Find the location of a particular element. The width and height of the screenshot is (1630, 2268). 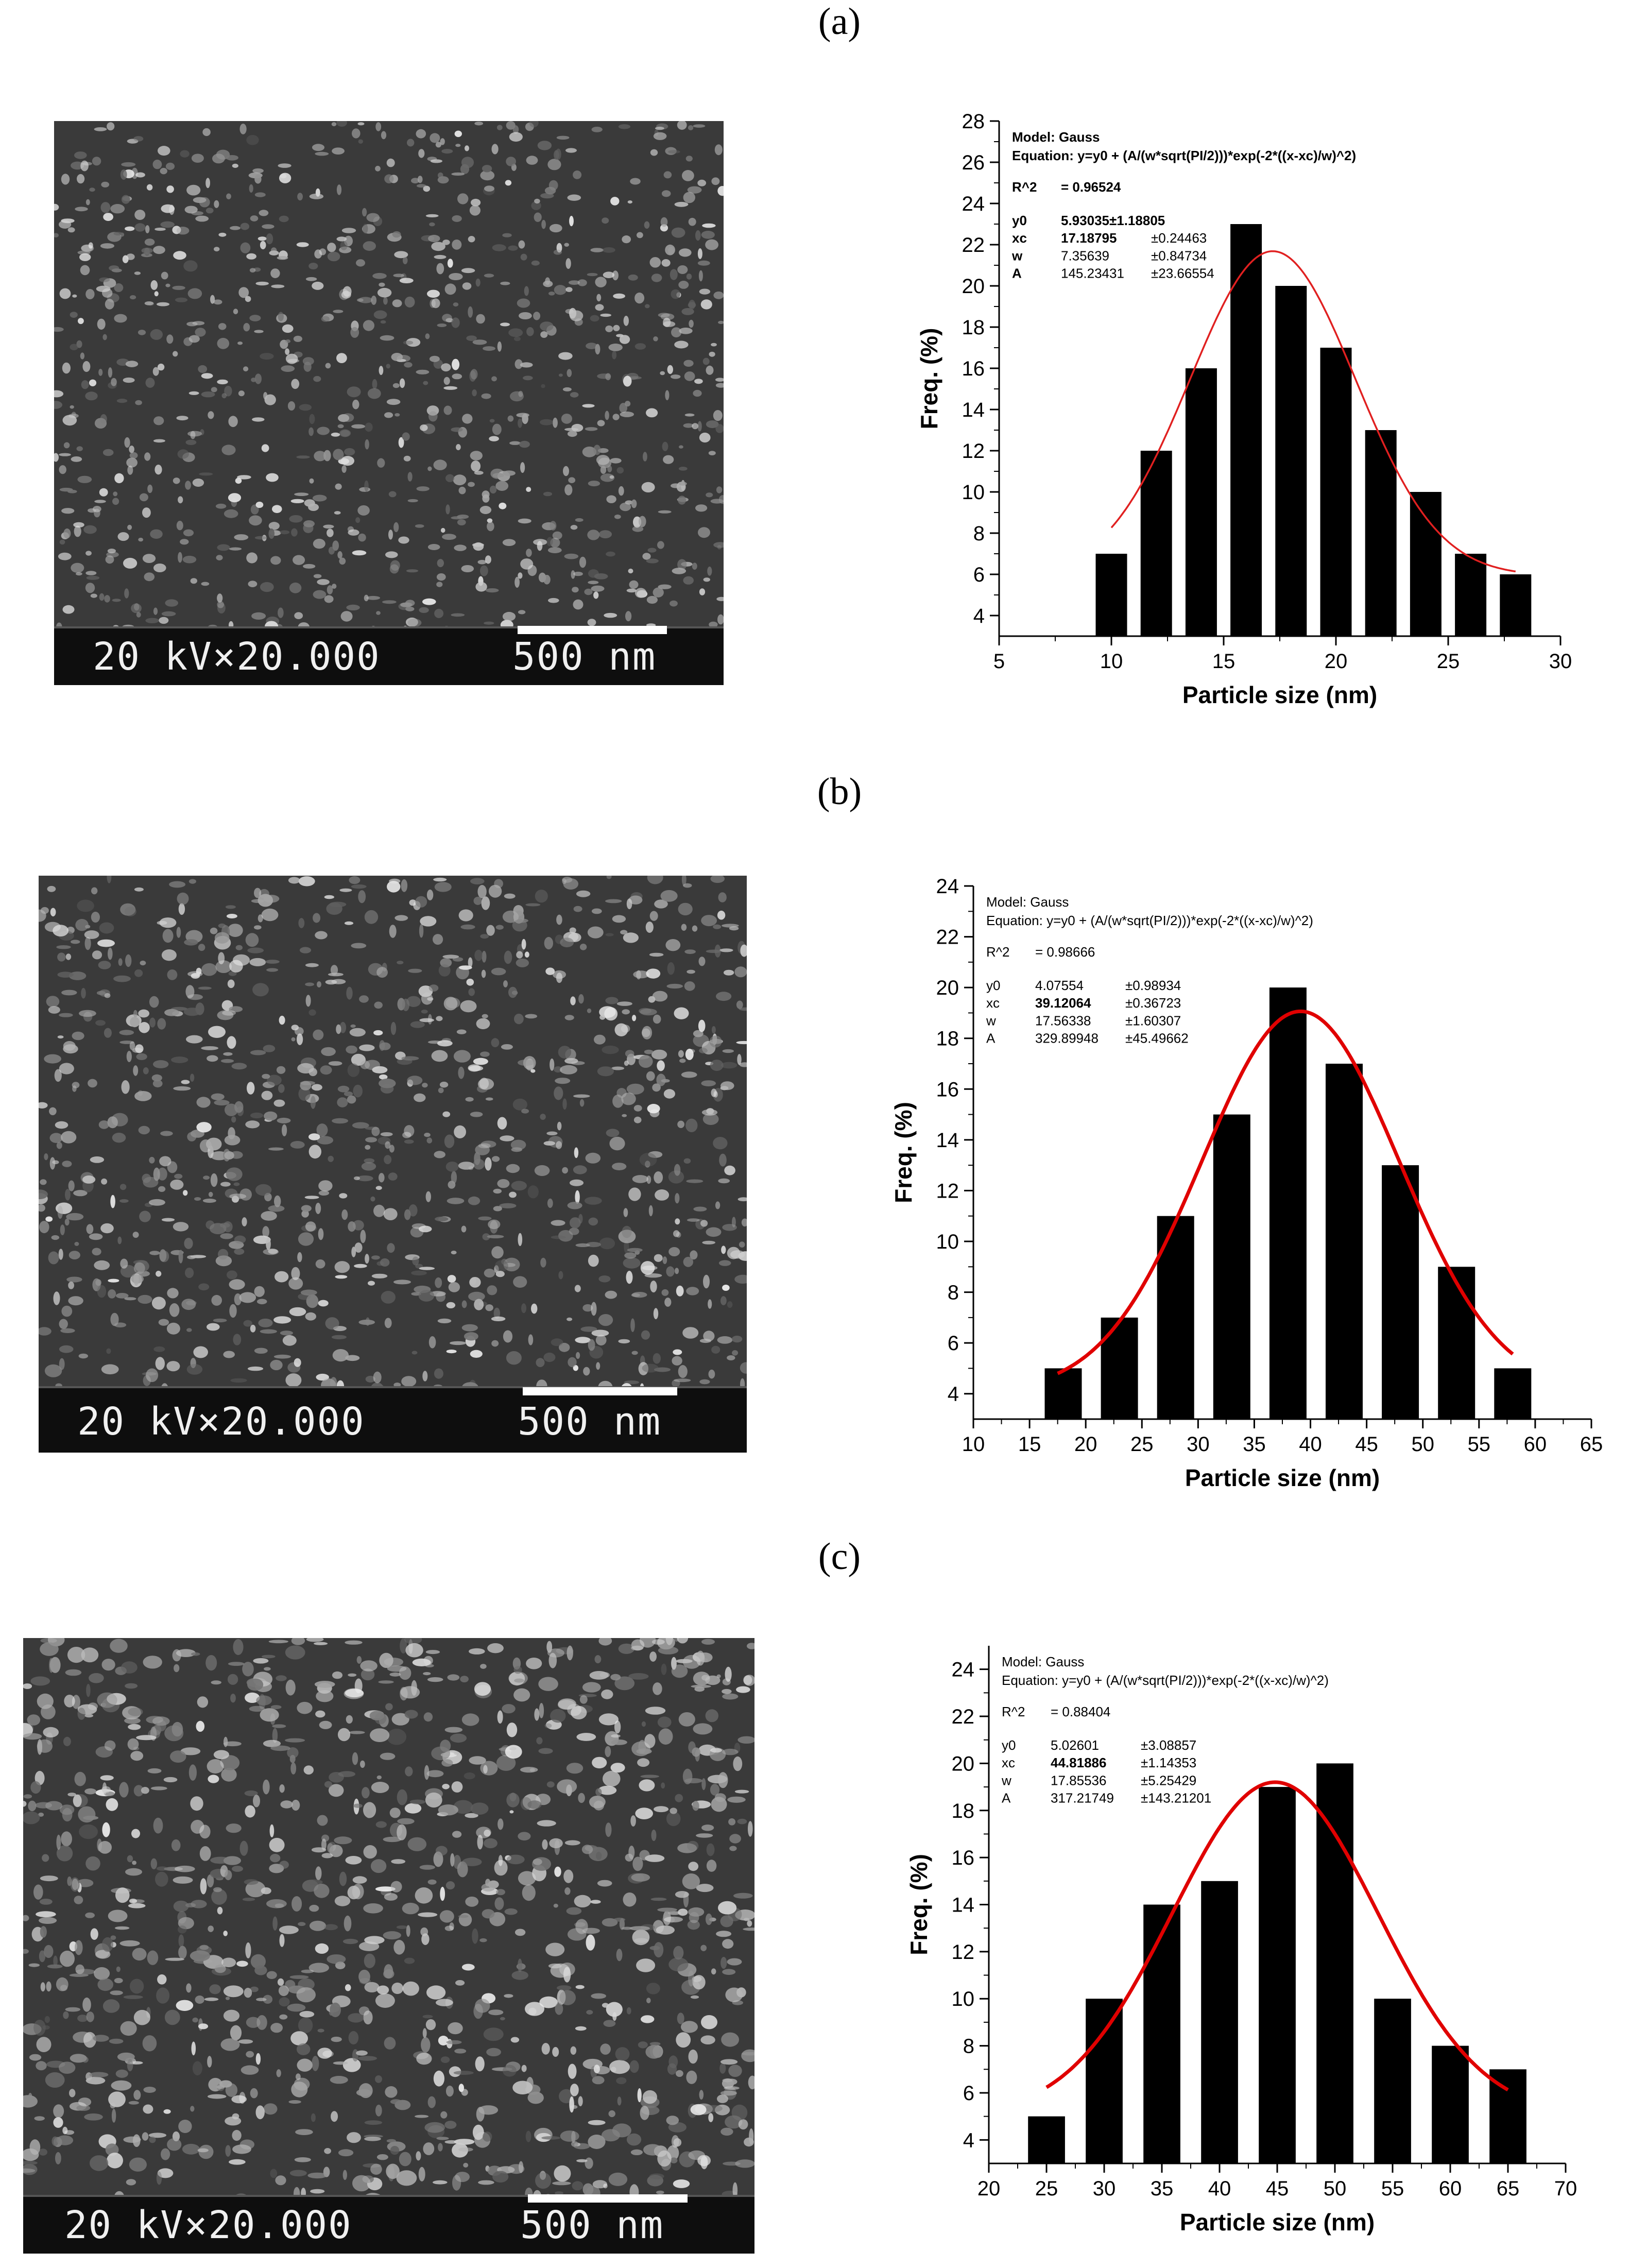

y-tick-label: 26 is located at coordinates (973, 162).